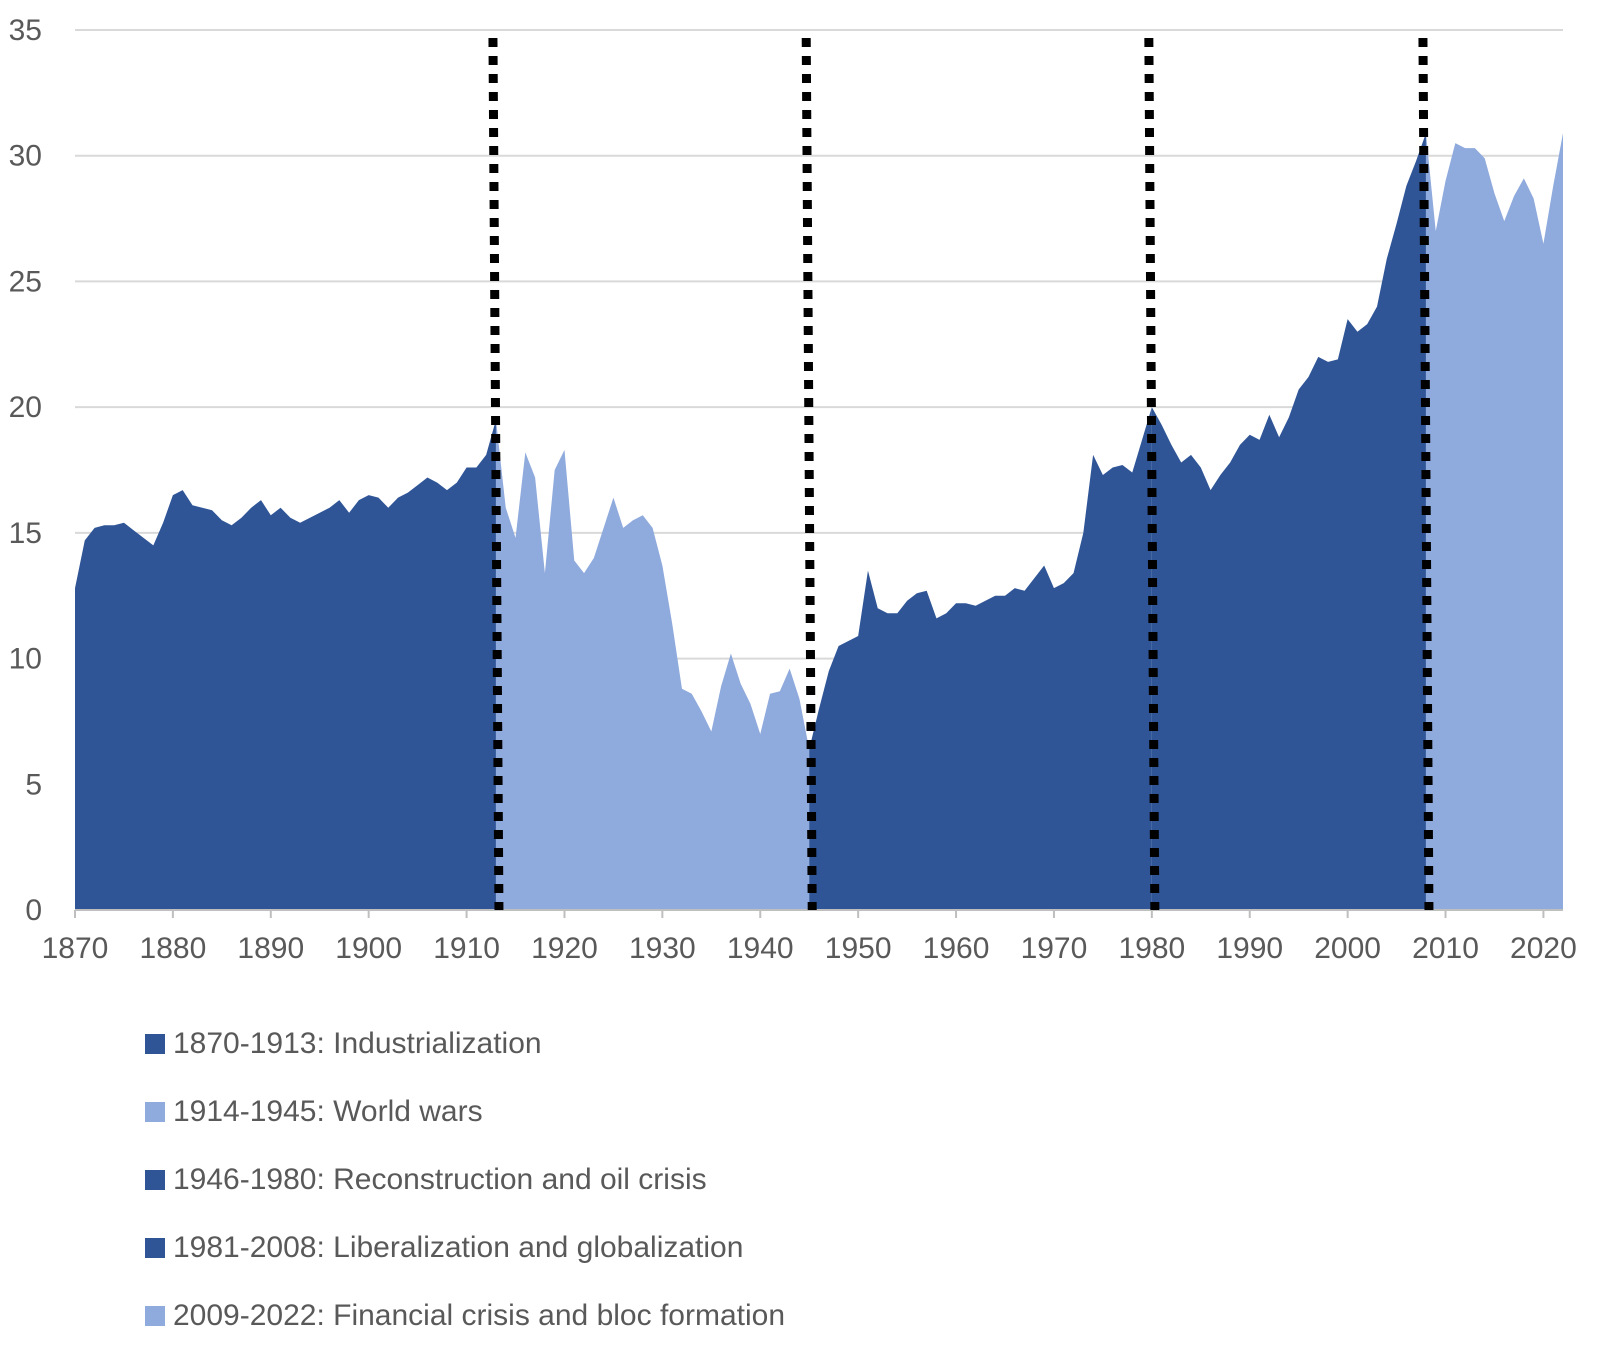  What do you see at coordinates (1151, 948) in the screenshot?
I see `x-tick-label: 1980` at bounding box center [1151, 948].